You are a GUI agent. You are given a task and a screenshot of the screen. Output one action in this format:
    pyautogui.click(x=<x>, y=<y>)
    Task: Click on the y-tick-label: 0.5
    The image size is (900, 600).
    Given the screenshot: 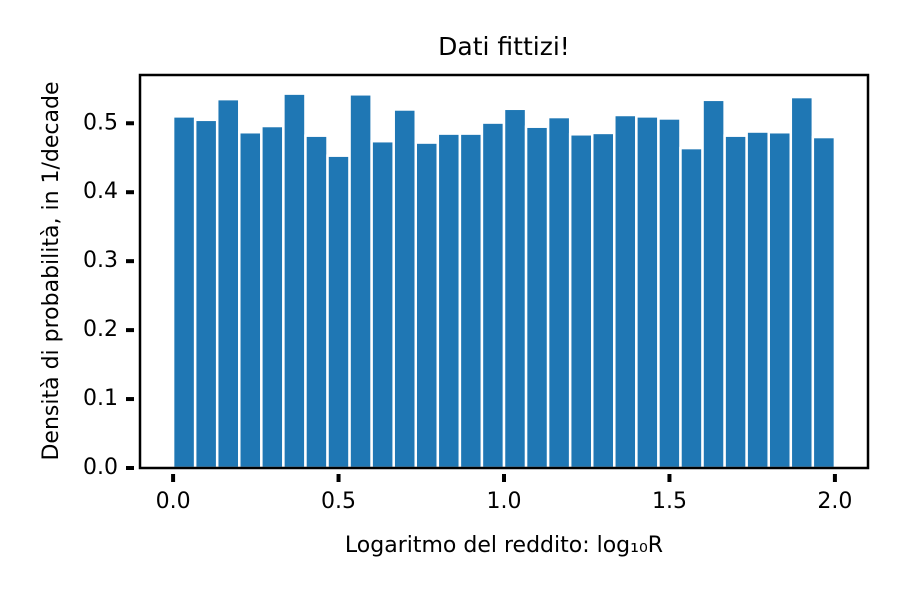 What is the action you would take?
    pyautogui.click(x=100, y=122)
    